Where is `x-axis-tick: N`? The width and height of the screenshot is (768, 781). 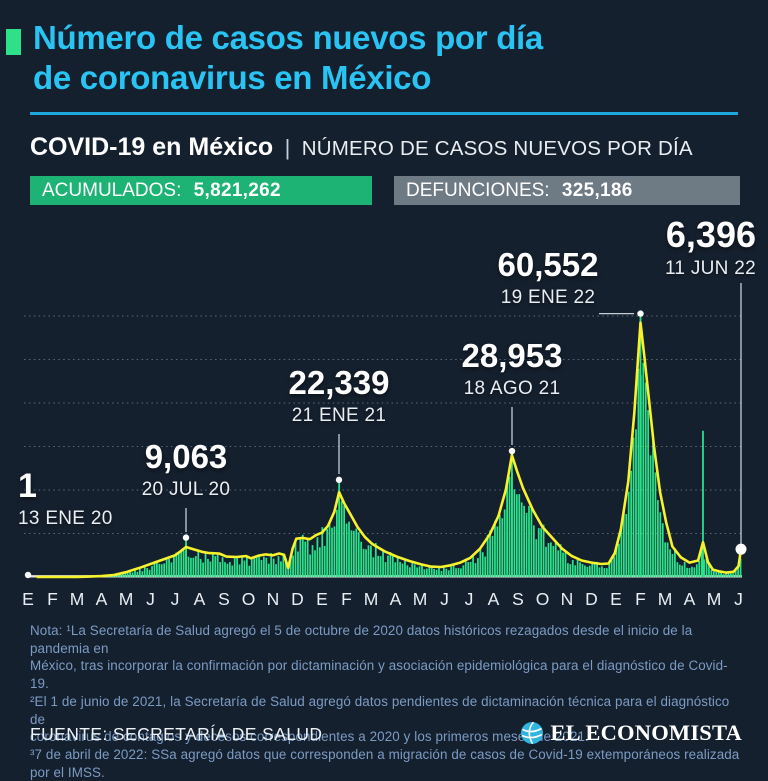
x-axis-tick: N is located at coordinates (273, 599).